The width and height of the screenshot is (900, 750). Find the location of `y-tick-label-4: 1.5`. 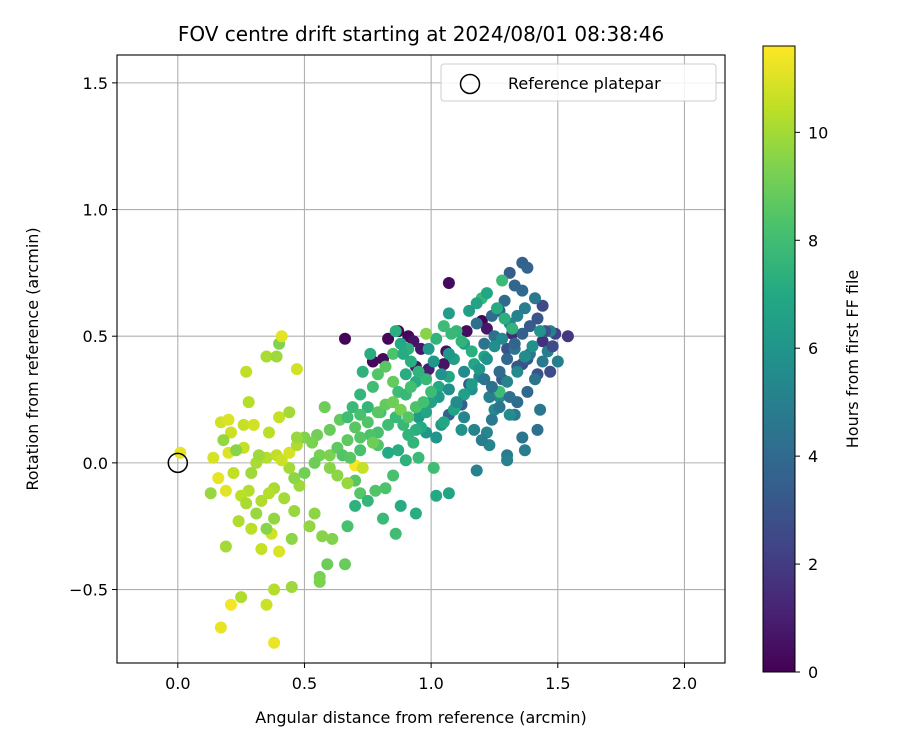

y-tick-label-4: 1.5 is located at coordinates (95, 83).